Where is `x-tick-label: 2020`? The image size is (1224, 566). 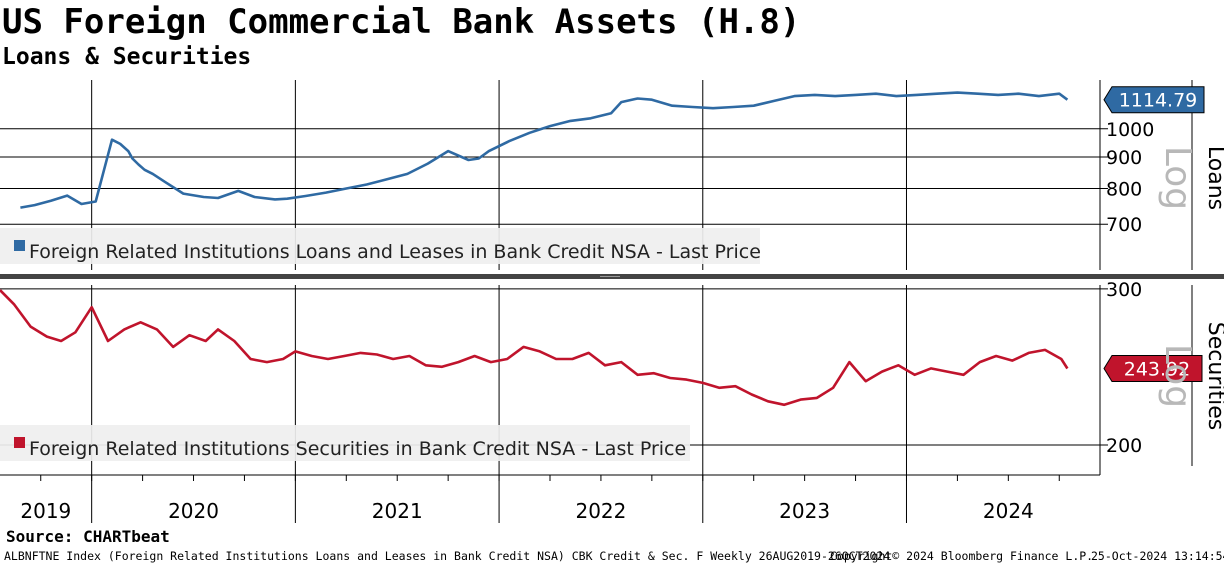
x-tick-label: 2020 is located at coordinates (193, 511).